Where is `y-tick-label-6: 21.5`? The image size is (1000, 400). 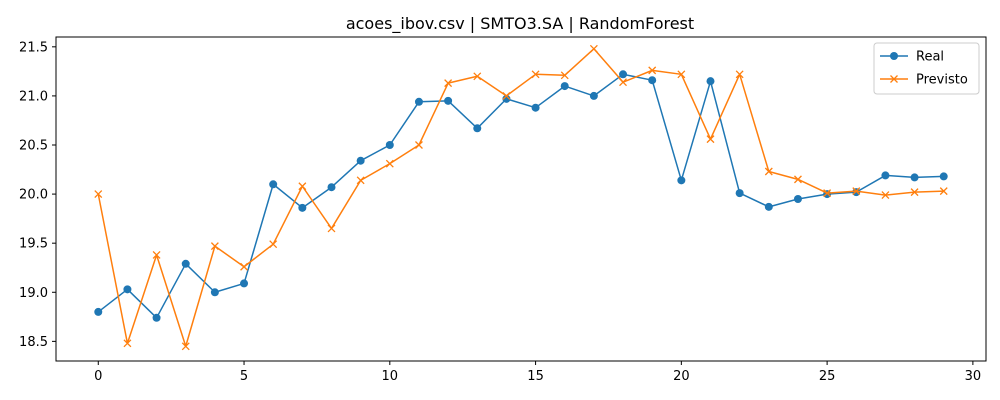 y-tick-label-6: 21.5 is located at coordinates (33, 47).